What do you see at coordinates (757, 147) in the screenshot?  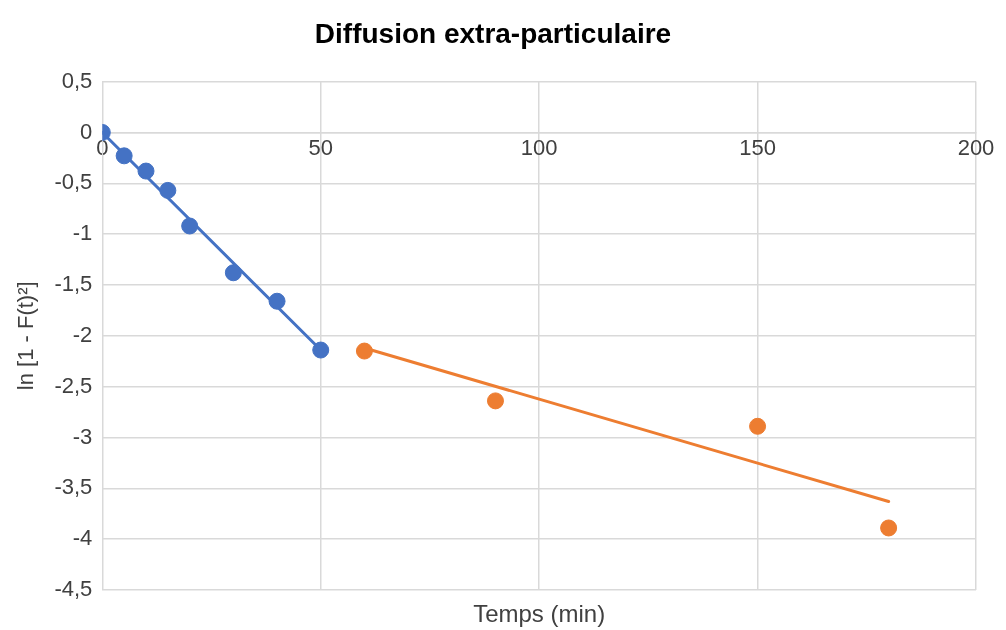 I see `x-tick-label: 150` at bounding box center [757, 147].